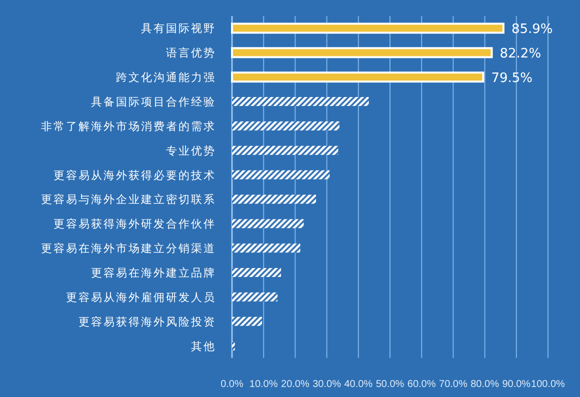 This screenshot has width=580, height=397. What do you see at coordinates (295, 384) in the screenshot?
I see `x-tick-label: 20.0%` at bounding box center [295, 384].